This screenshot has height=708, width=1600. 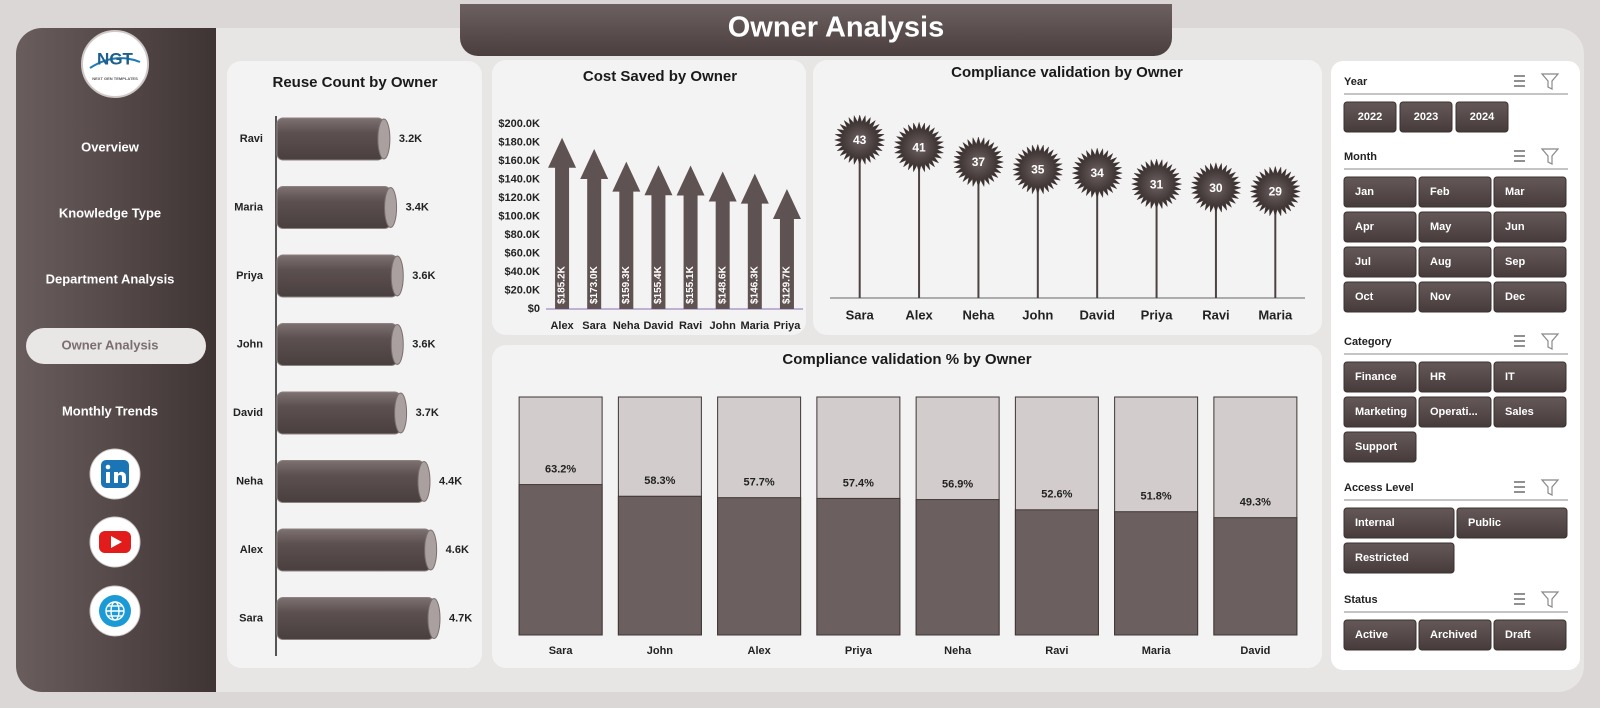 What do you see at coordinates (836, 28) in the screenshot?
I see `page-title: Owner Analysis` at bounding box center [836, 28].